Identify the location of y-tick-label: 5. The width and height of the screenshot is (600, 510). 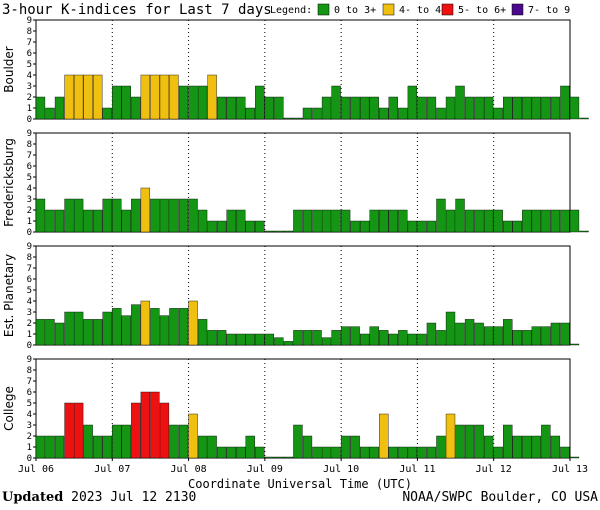
(29, 404).